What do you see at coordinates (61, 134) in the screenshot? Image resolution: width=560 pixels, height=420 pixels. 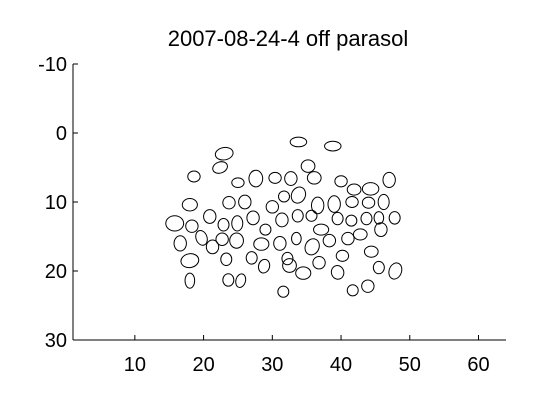 I see `y-tick-label: 0` at bounding box center [61, 134].